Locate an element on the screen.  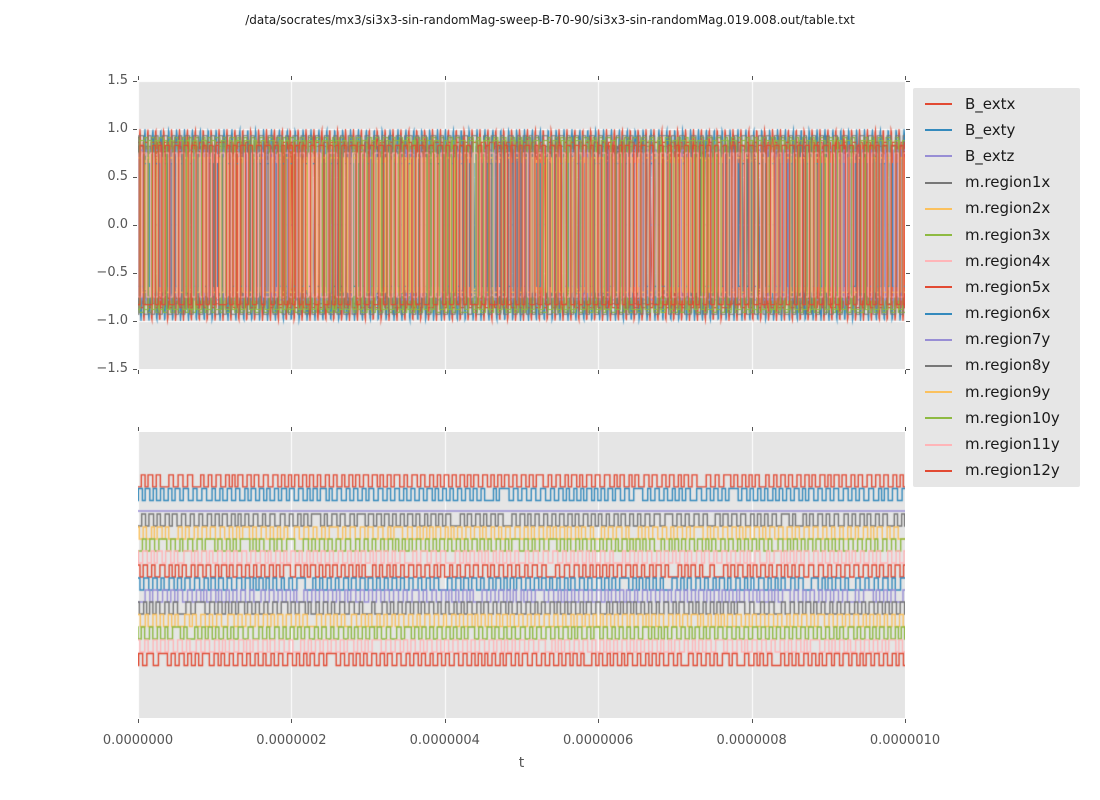
legend-label: m.region5x is located at coordinates (1008, 286).